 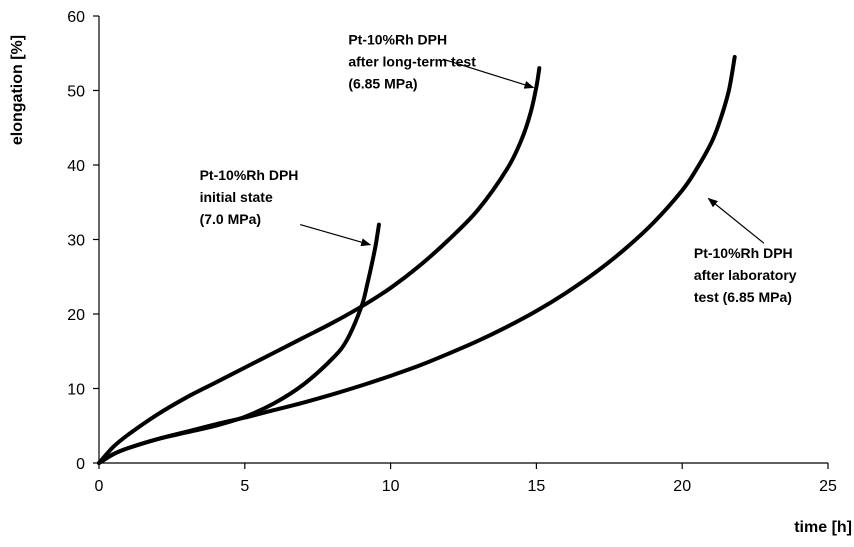 What do you see at coordinates (743, 297) in the screenshot?
I see `annotation-line: test (6.85 MPa)` at bounding box center [743, 297].